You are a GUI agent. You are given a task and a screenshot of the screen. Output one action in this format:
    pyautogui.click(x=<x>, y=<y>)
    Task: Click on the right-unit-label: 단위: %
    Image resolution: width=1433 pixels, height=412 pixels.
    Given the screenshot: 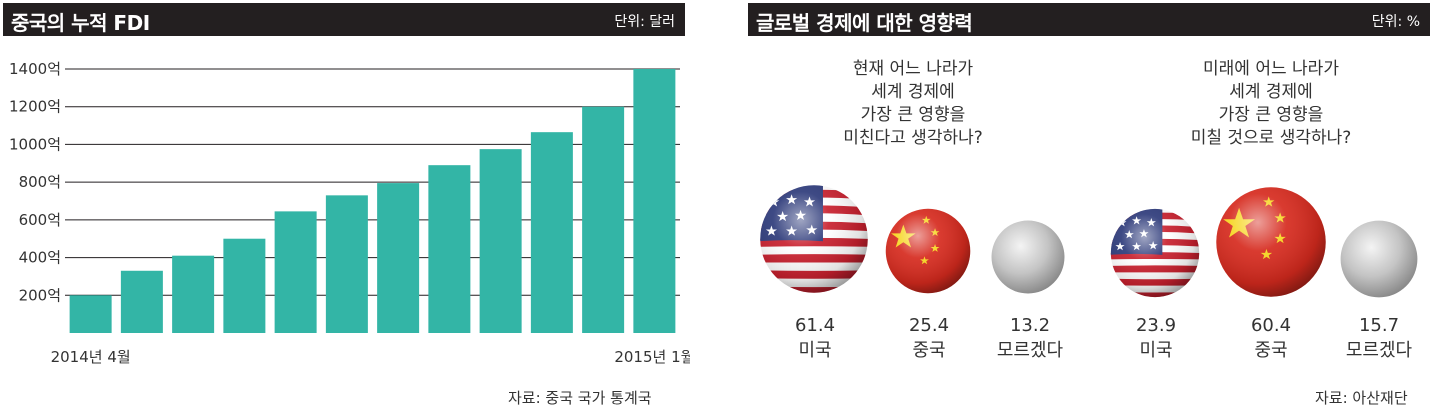 What is the action you would take?
    pyautogui.click(x=1395, y=22)
    